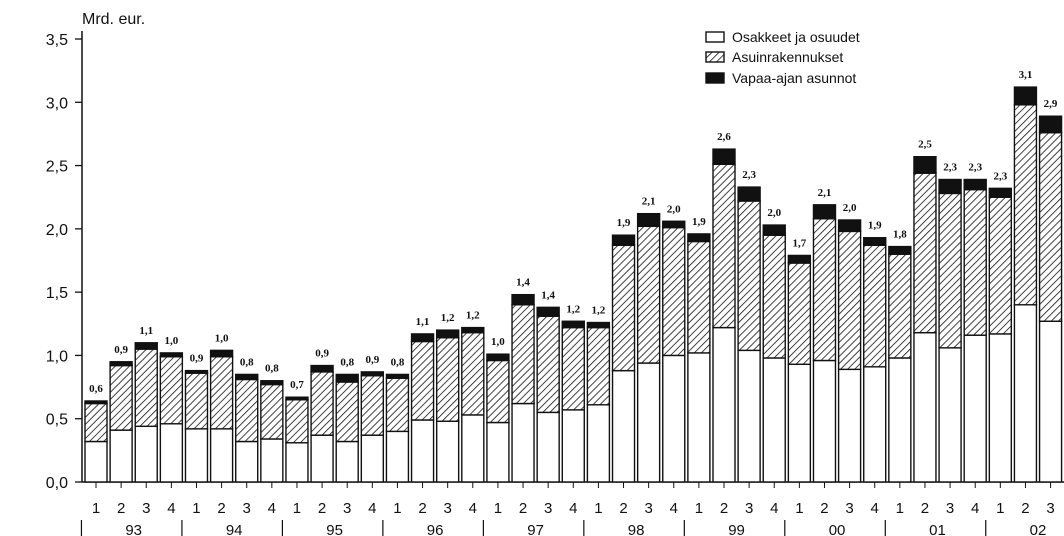  What do you see at coordinates (1000, 176) in the screenshot?
I see `bar-total-label: 2,3` at bounding box center [1000, 176].